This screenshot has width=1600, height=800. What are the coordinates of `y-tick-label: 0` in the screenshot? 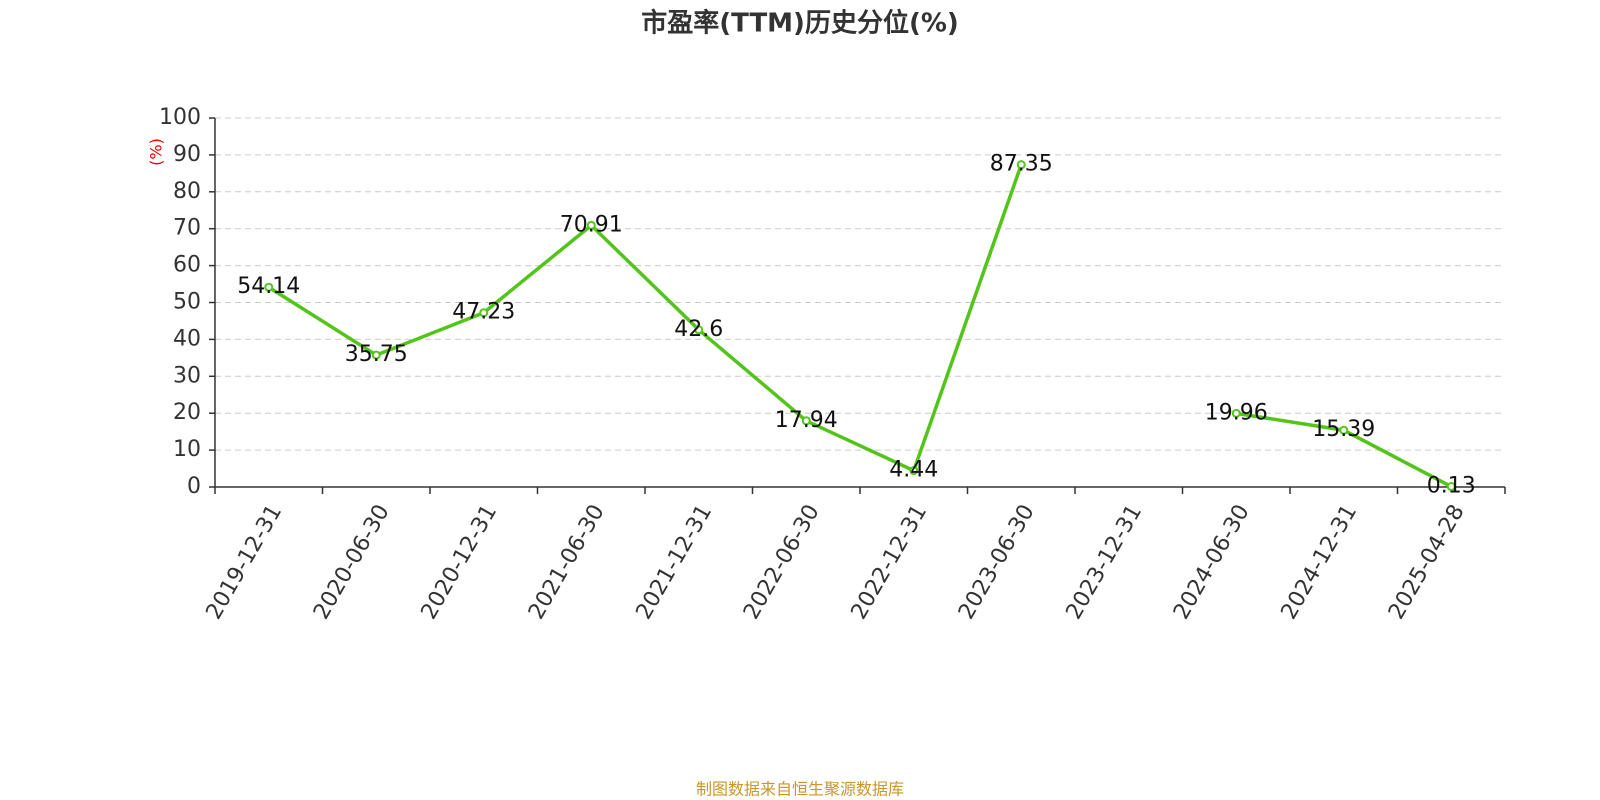 It's located at (194, 486).